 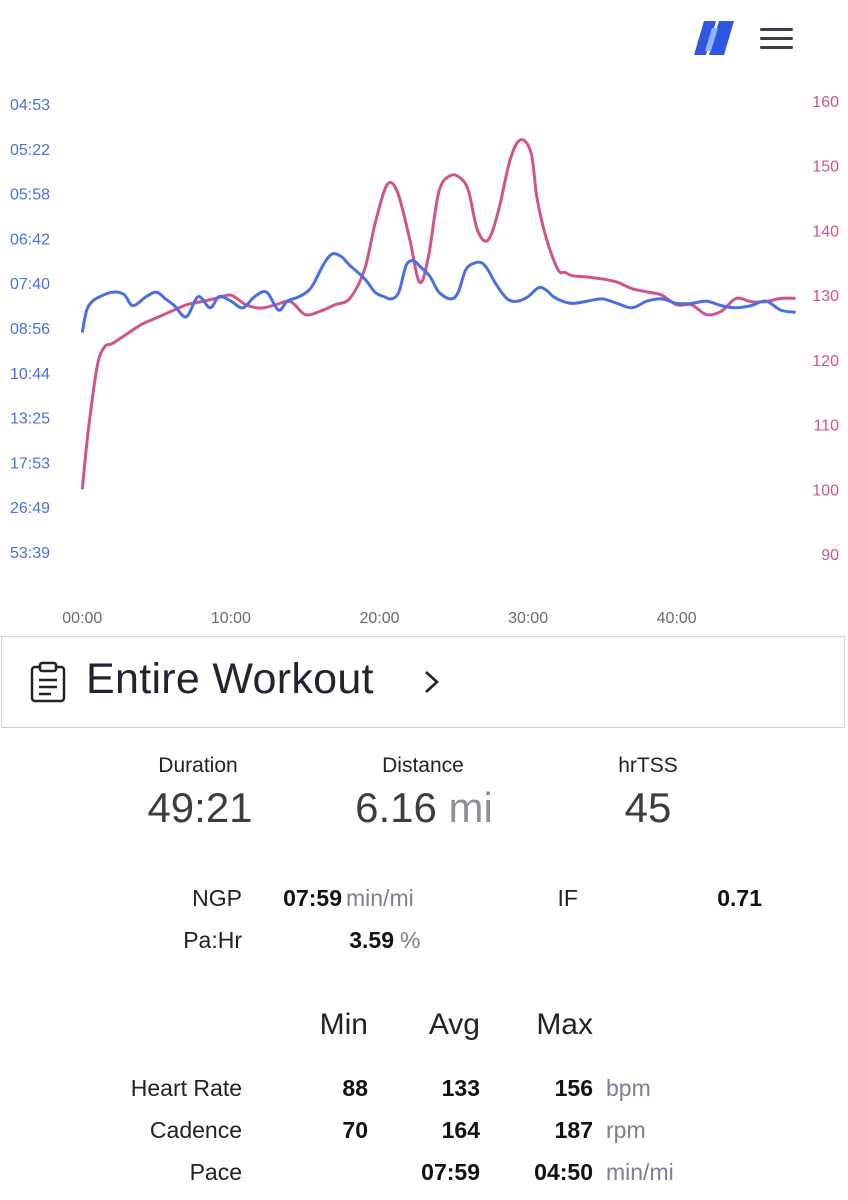 What do you see at coordinates (30, 419) in the screenshot?
I see `left-axis-tick-label: 13:25` at bounding box center [30, 419].